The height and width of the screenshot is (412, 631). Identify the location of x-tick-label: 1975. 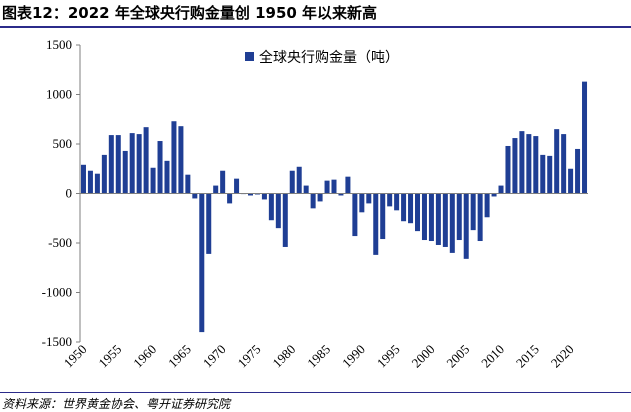
(249, 356).